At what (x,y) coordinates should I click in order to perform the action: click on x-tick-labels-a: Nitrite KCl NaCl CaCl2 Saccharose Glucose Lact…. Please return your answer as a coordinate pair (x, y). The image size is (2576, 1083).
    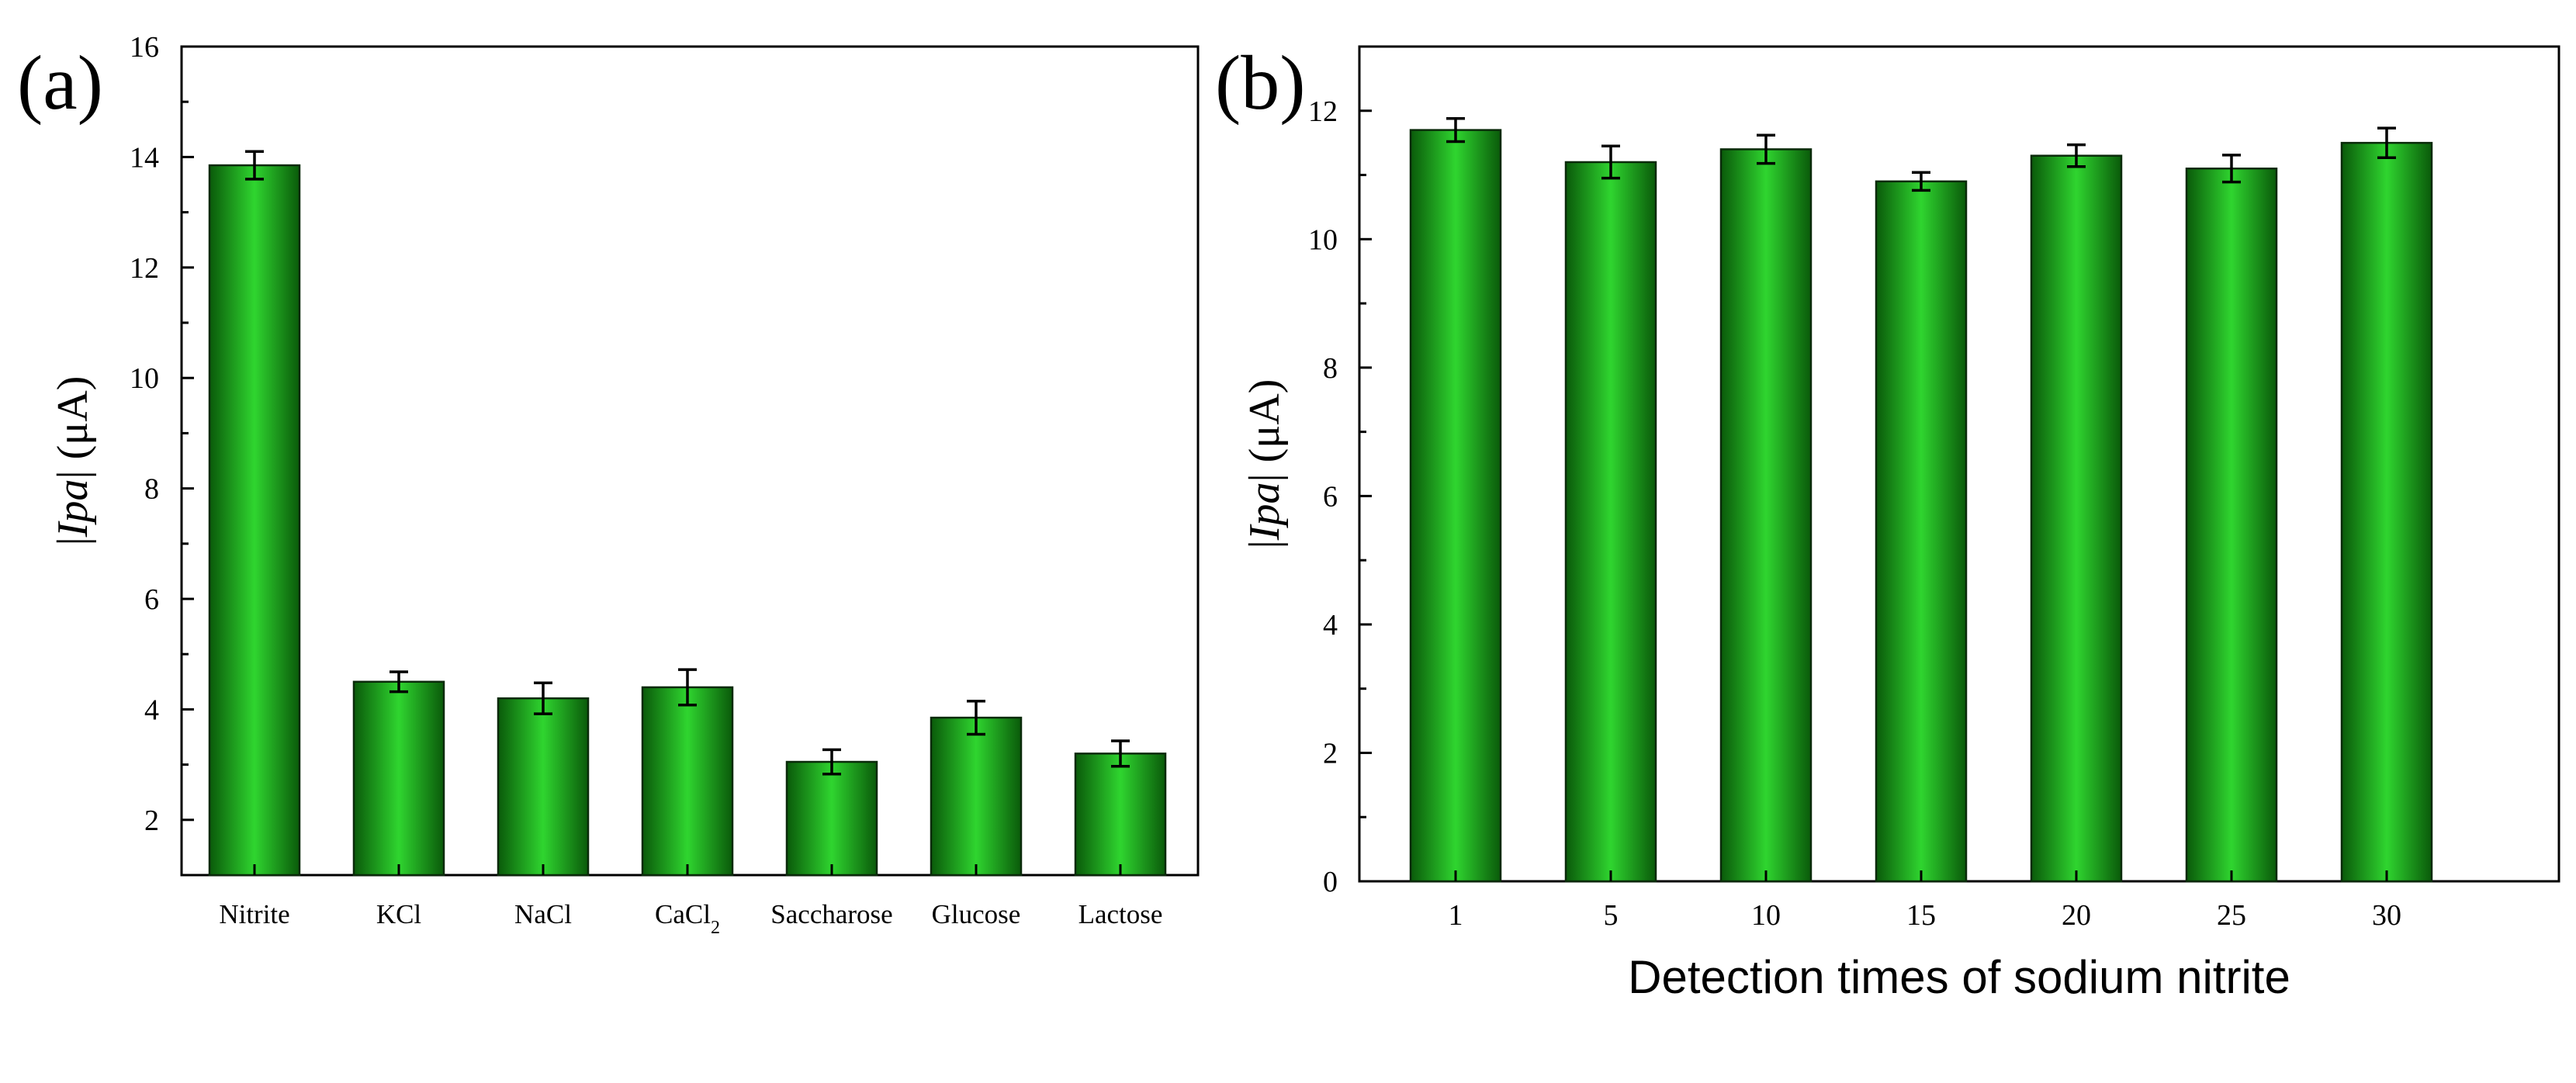
    Looking at the image, I should click on (690, 918).